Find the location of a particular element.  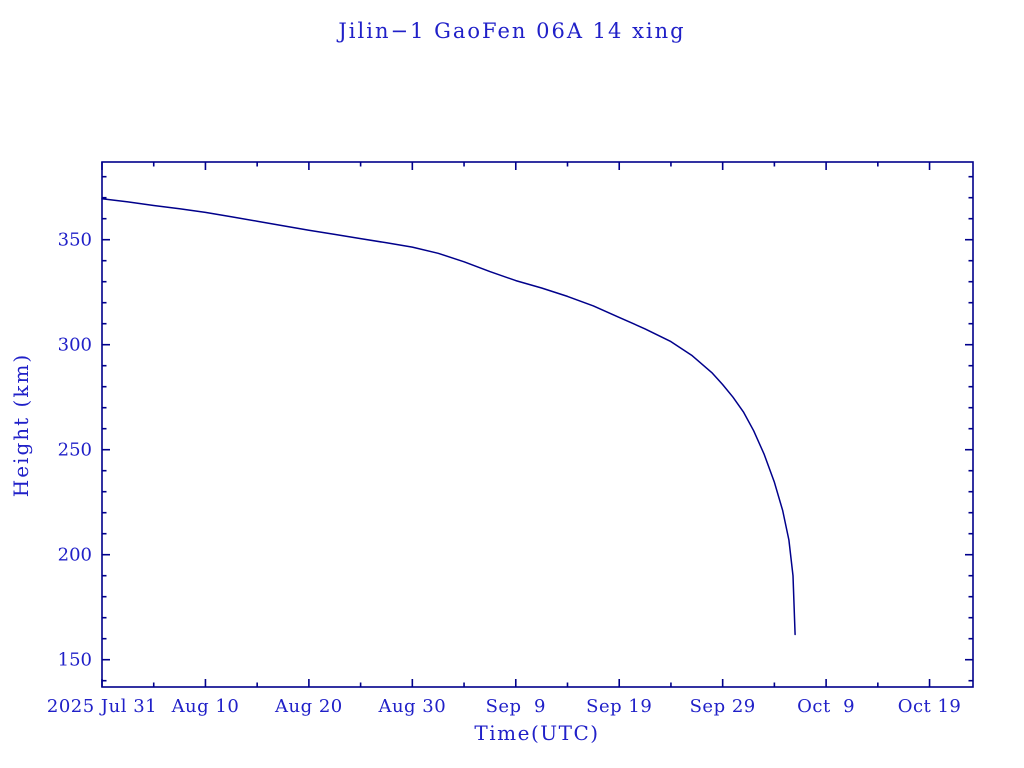

y-tick-label: 250 is located at coordinates (75, 450).